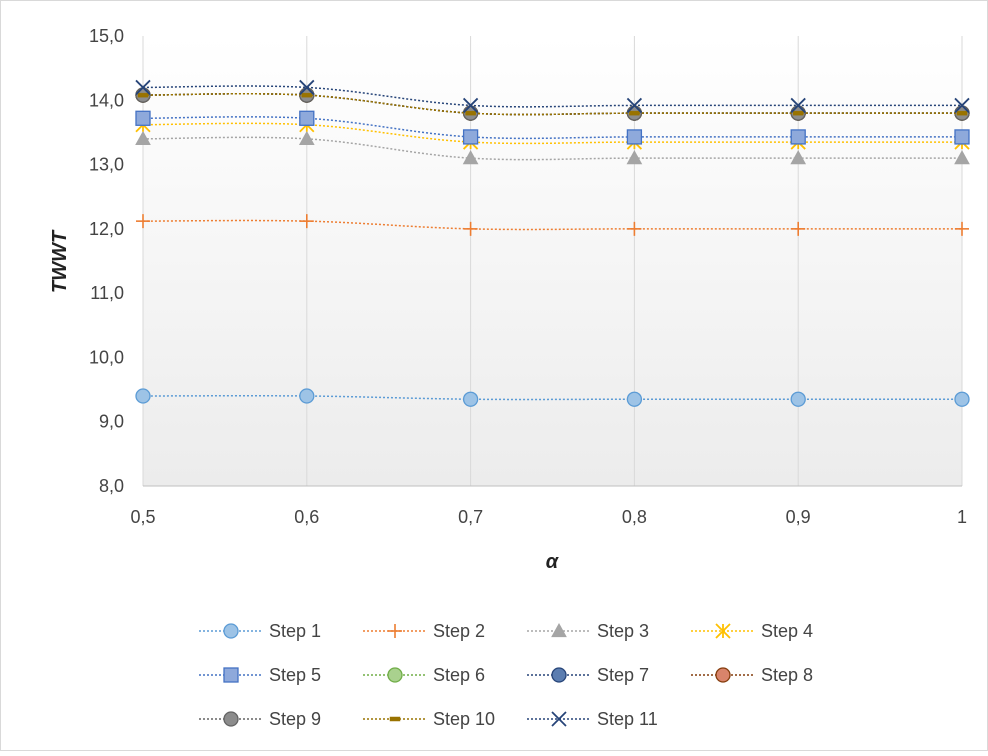 The image size is (988, 756). I want to click on legend-item: Step 9, so click(260, 719).